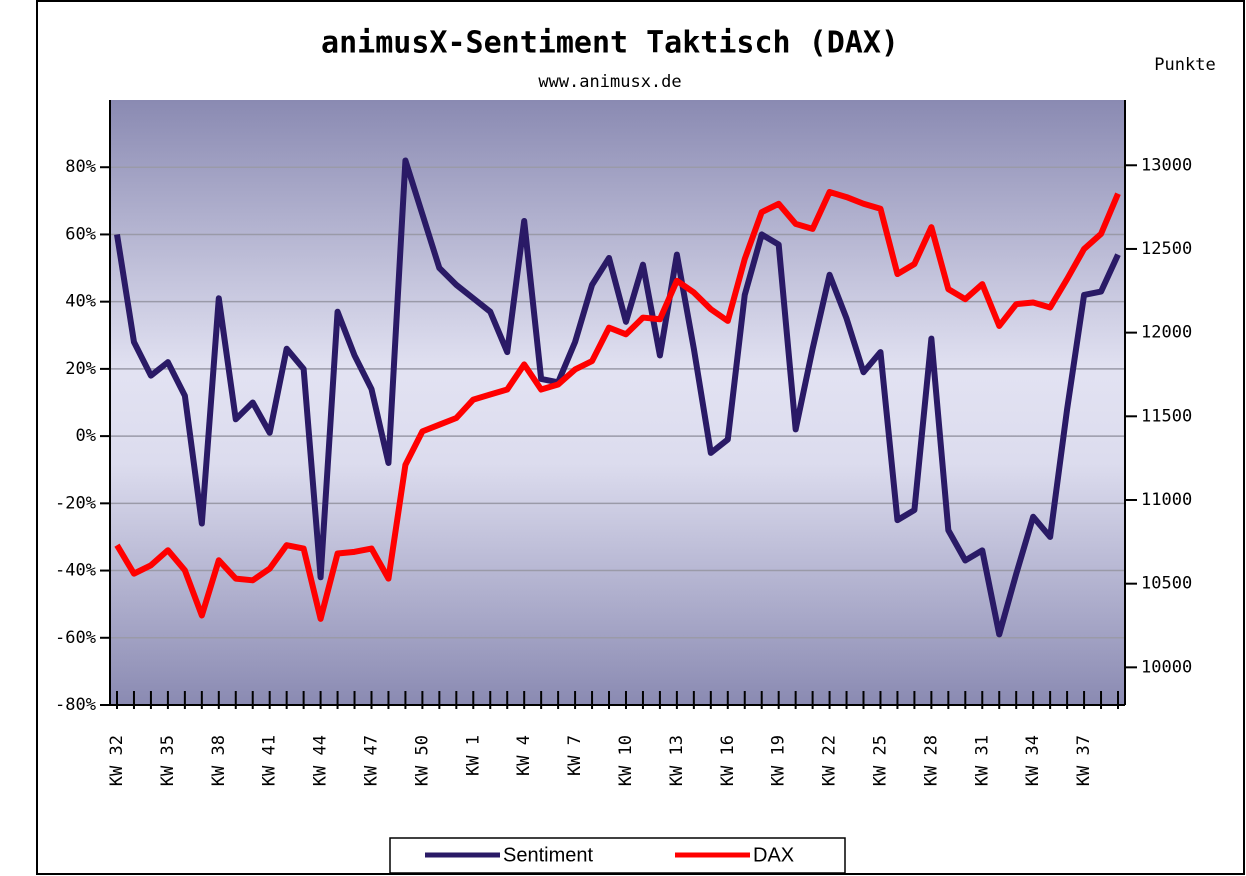  I want to click on x-tick-label: KW 41, so click(270, 760).